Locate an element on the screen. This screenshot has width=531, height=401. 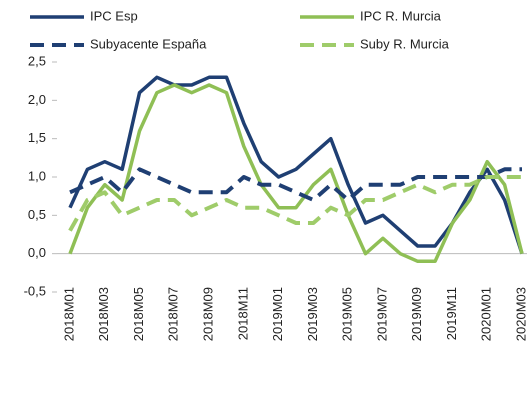
y-tick-label: 1,0 is located at coordinates (37, 175).